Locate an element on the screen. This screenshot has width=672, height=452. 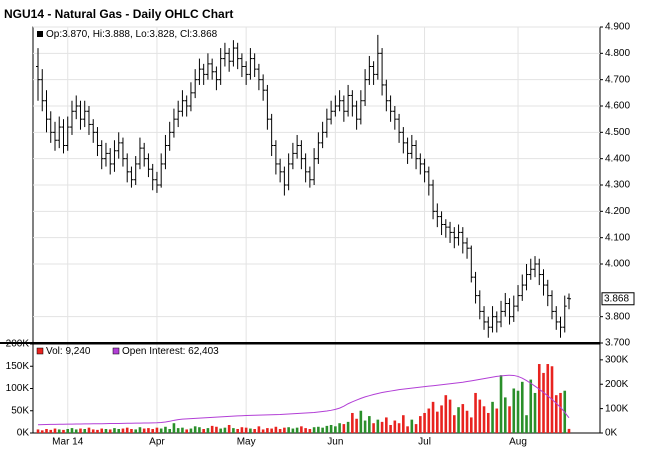
y2-tick-label: 200K is located at coordinates (617, 384).